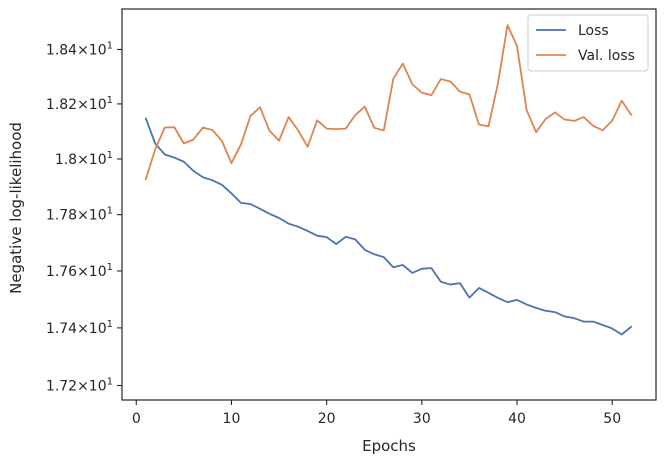 This screenshot has height=463, width=666. What do you see at coordinates (327, 419) in the screenshot?
I see `x-tick-label: 20` at bounding box center [327, 419].